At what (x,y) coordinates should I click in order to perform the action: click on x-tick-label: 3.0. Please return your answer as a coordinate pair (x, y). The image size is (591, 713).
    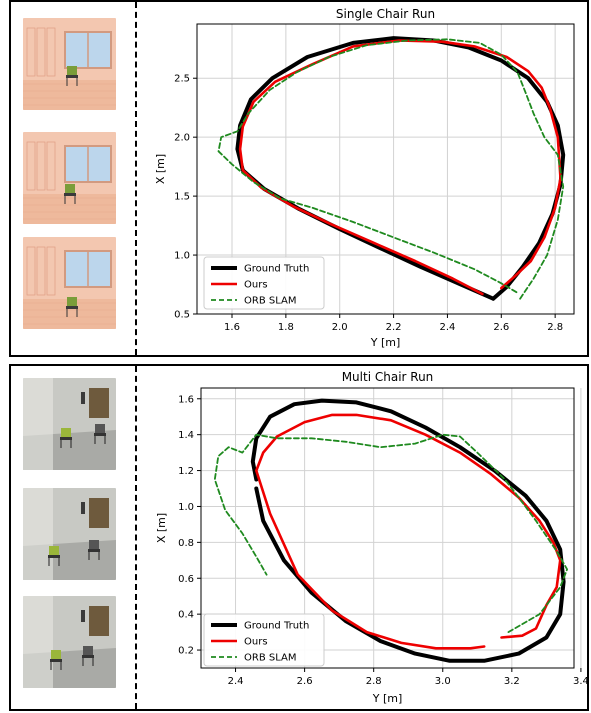
    Looking at the image, I should click on (443, 681).